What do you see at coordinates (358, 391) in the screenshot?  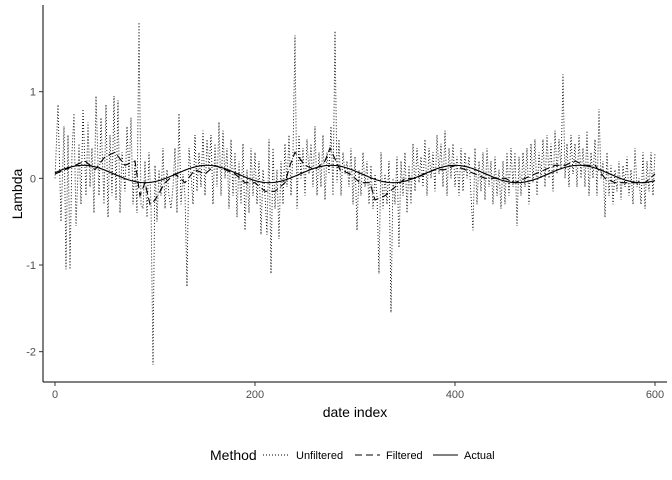 I see `x-axis-ticks: 0 200 400 600` at bounding box center [358, 391].